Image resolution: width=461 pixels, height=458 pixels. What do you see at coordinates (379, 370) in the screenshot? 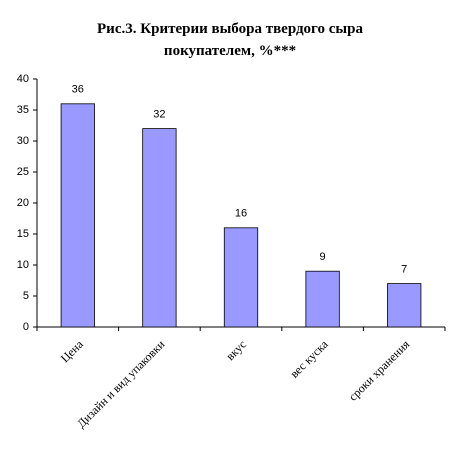
I see `x-tick-label: сроки хранения` at bounding box center [379, 370].